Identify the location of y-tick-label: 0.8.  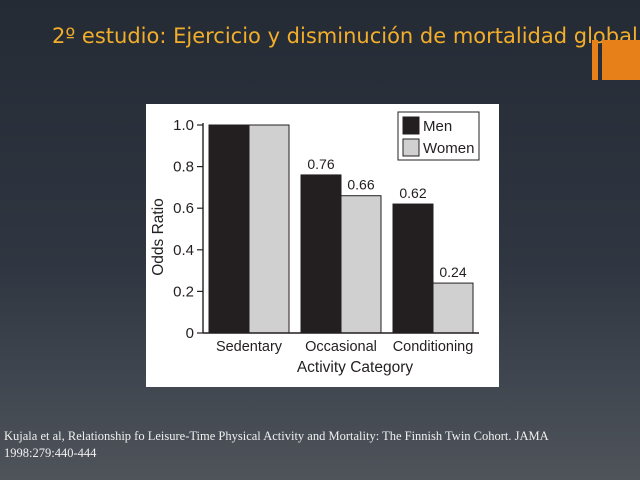
(183, 167).